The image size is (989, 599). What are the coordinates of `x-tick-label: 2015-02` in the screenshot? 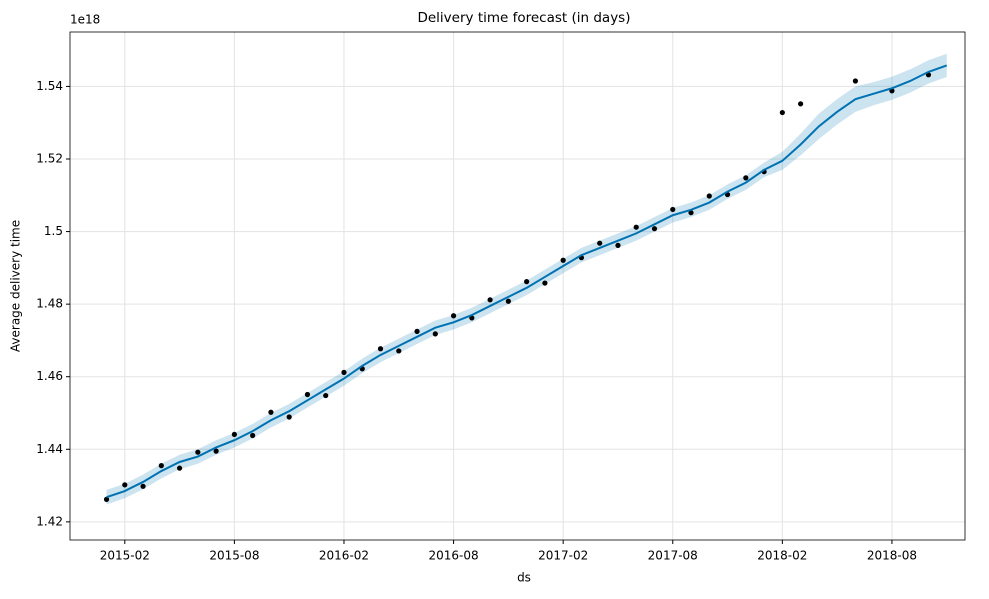 It's located at (125, 556).